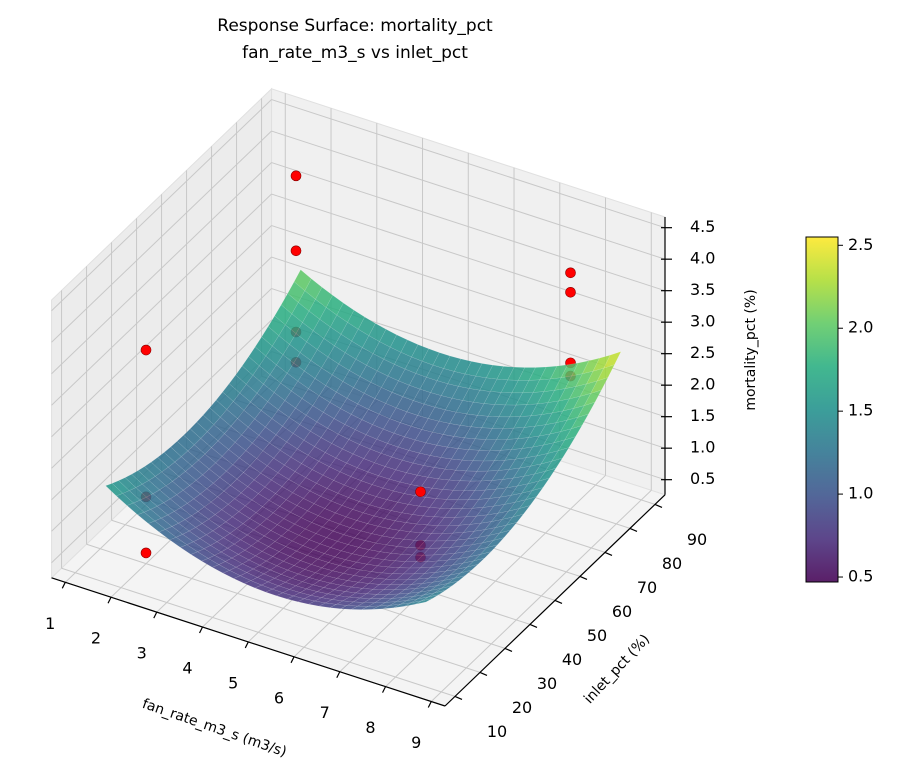  Describe the element at coordinates (860, 576) in the screenshot. I see `colorbar-tick-label: 0.5` at that location.